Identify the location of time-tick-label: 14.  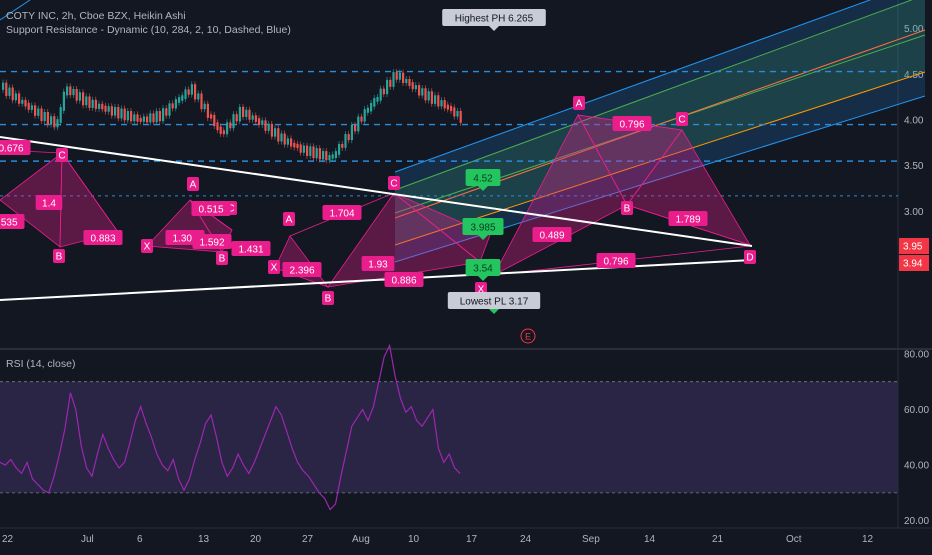
(650, 539).